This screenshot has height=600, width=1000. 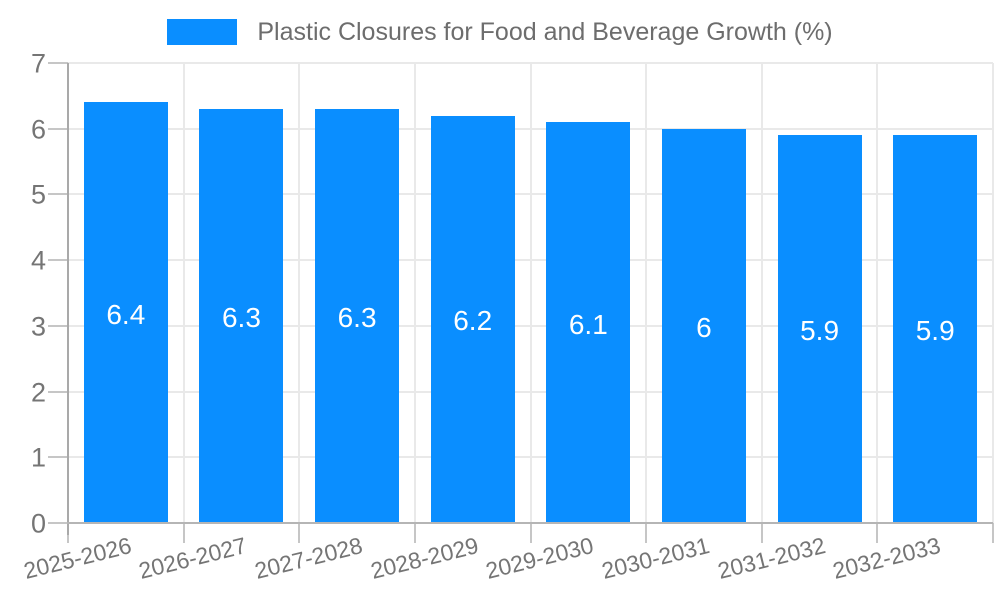 I want to click on y-tick-label: 6, so click(x=38, y=129).